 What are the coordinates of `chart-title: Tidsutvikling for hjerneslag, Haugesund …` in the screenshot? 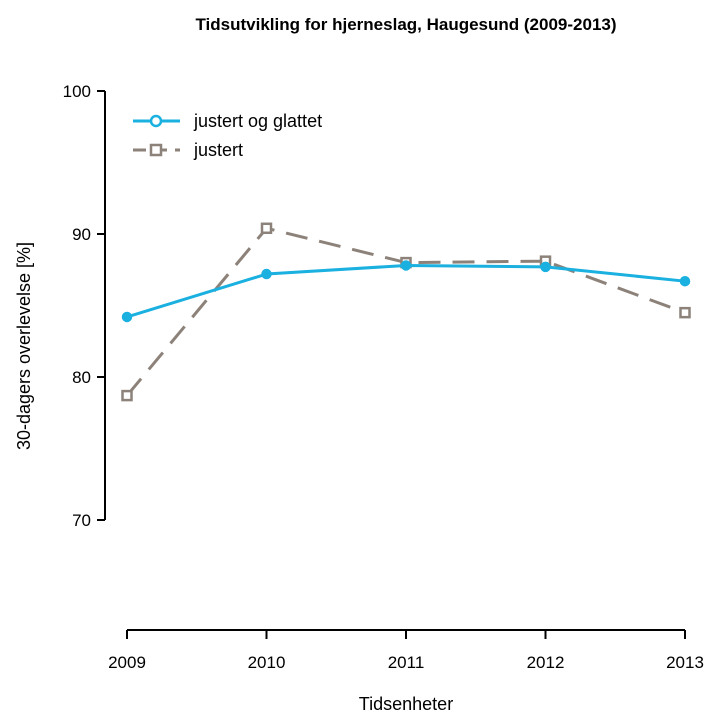 It's located at (405, 24).